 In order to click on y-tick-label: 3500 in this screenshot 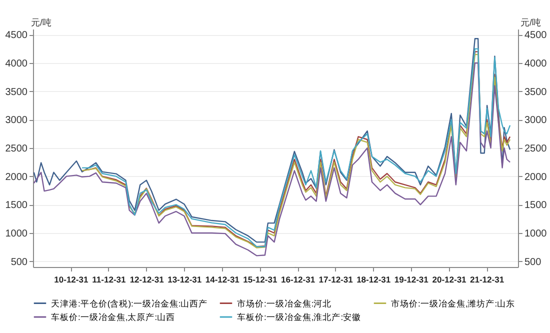, I will do `click(16, 92)`.